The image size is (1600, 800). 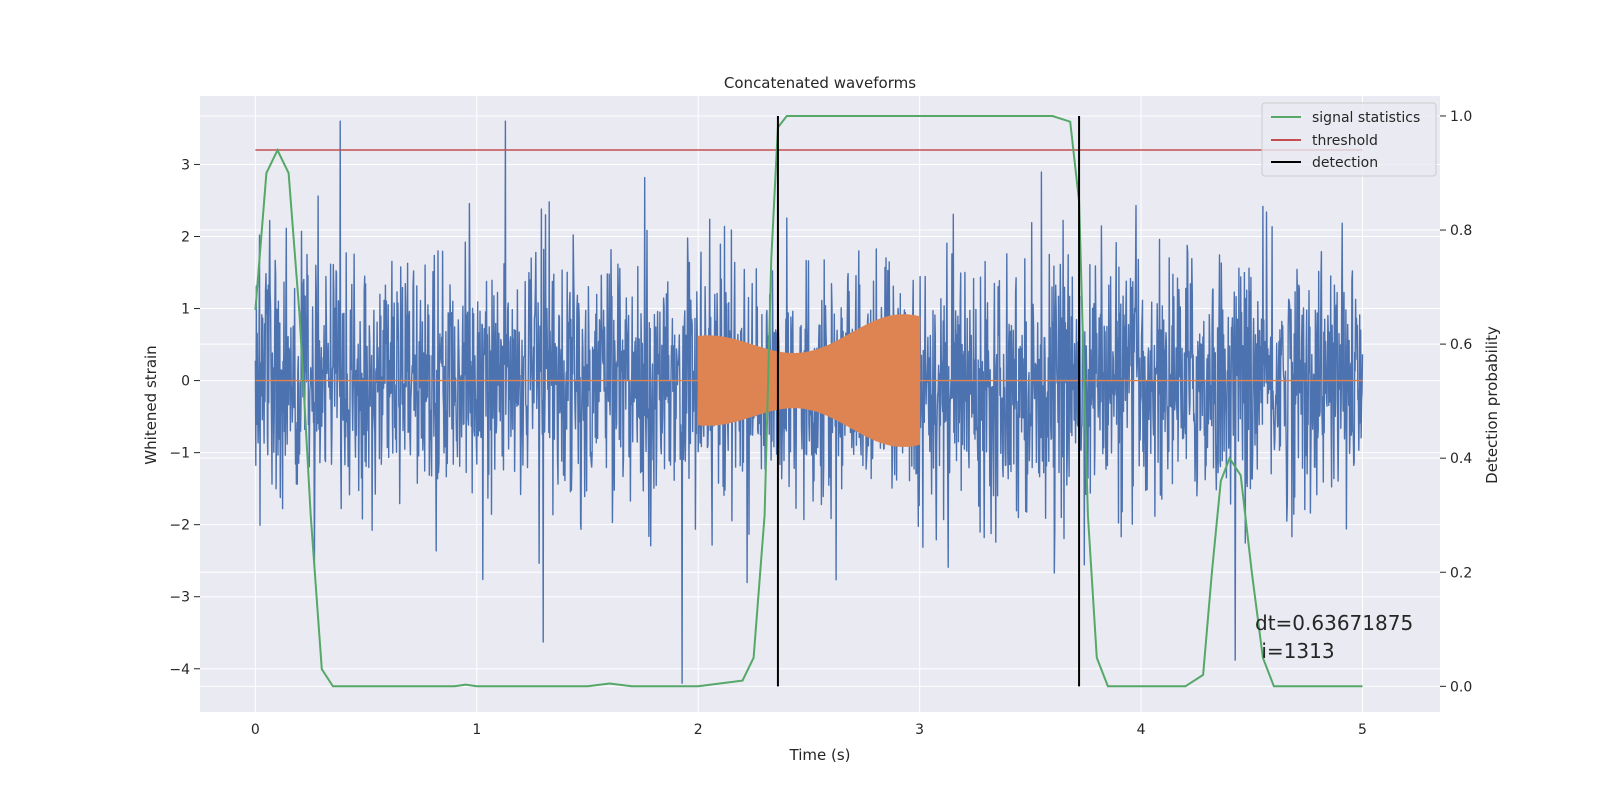 I want to click on y-tick-label: 0, so click(x=185, y=382).